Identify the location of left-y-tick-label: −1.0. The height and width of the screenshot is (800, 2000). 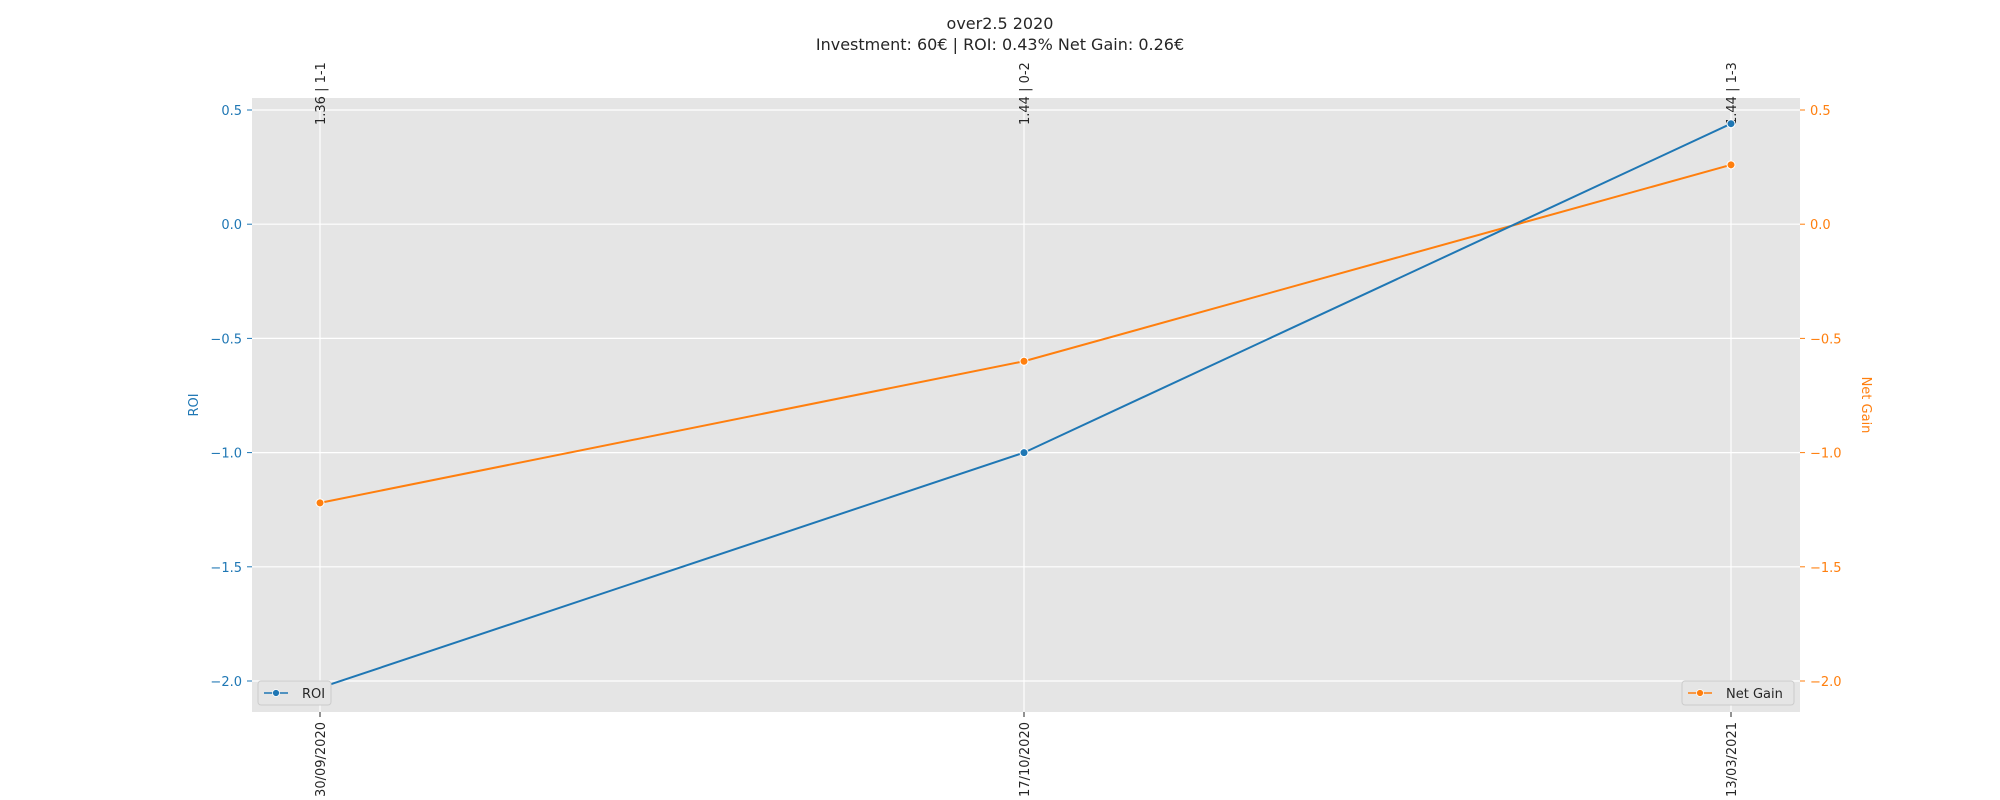
(226, 454).